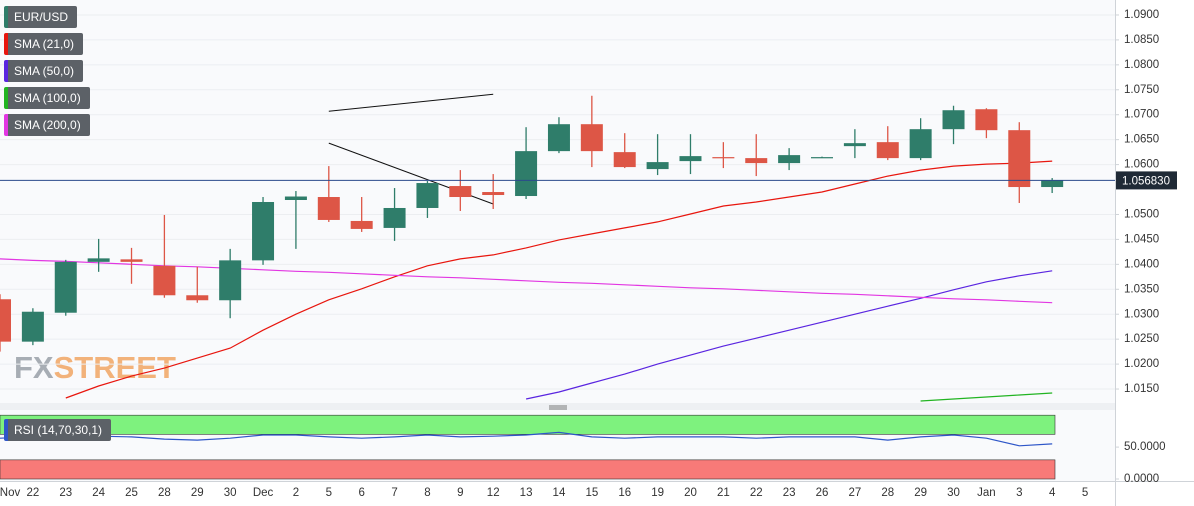 The image size is (1194, 506). I want to click on y-tick-label: 0.0000, so click(1141, 479).